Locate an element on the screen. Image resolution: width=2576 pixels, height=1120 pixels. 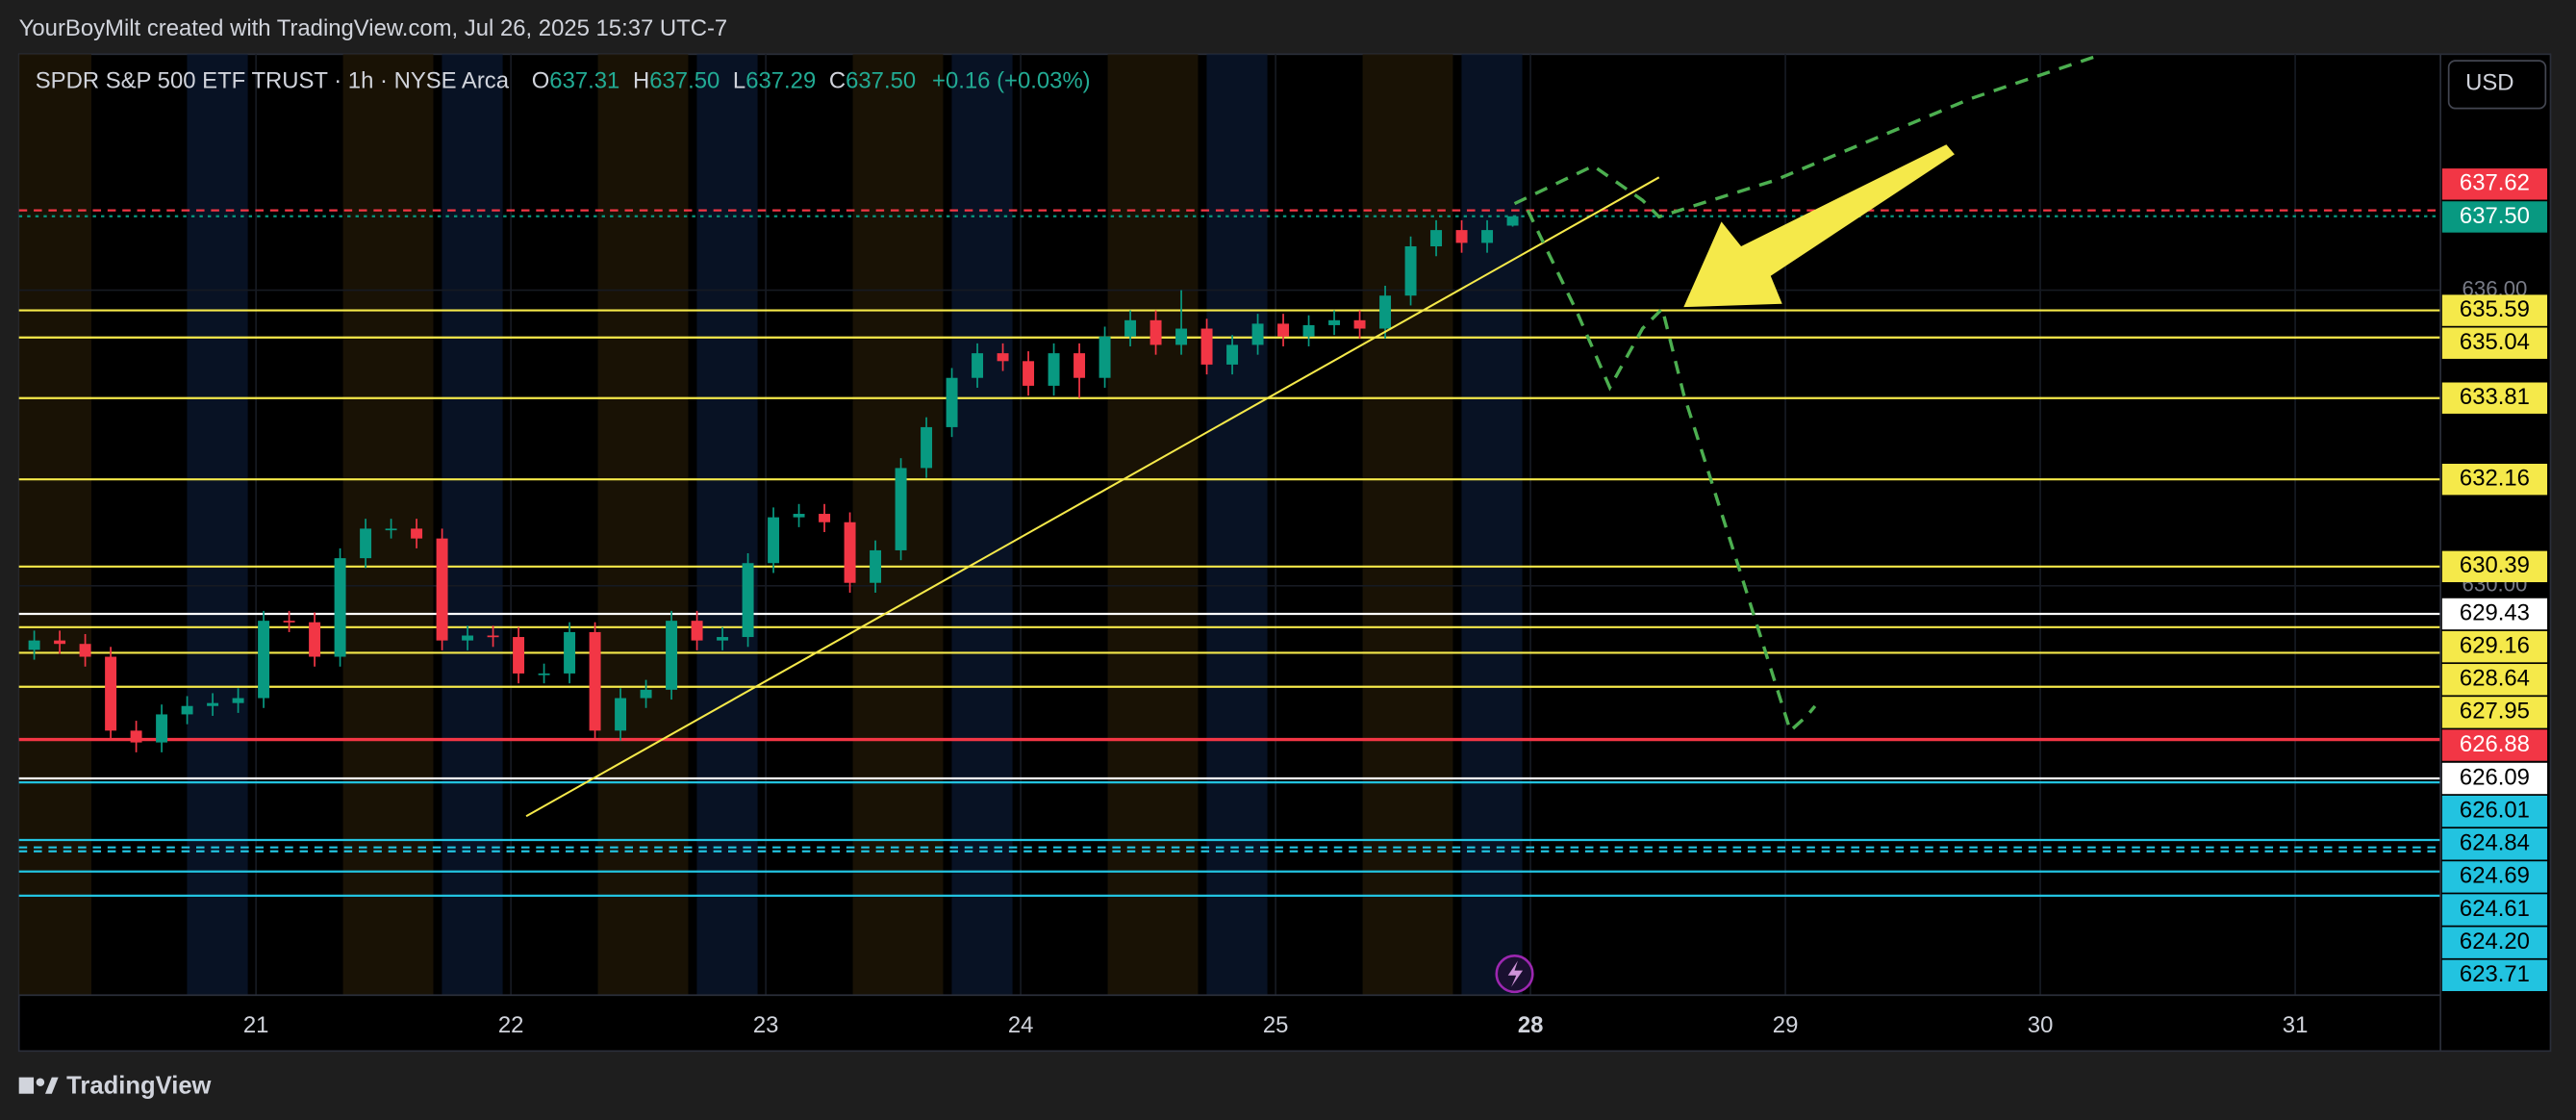
currency-button is located at coordinates (2497, 85).